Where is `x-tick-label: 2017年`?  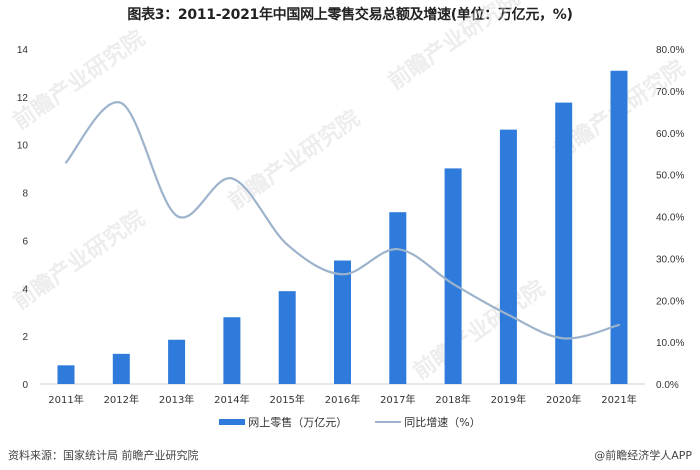 x-tick-label: 2017年 is located at coordinates (397, 399).